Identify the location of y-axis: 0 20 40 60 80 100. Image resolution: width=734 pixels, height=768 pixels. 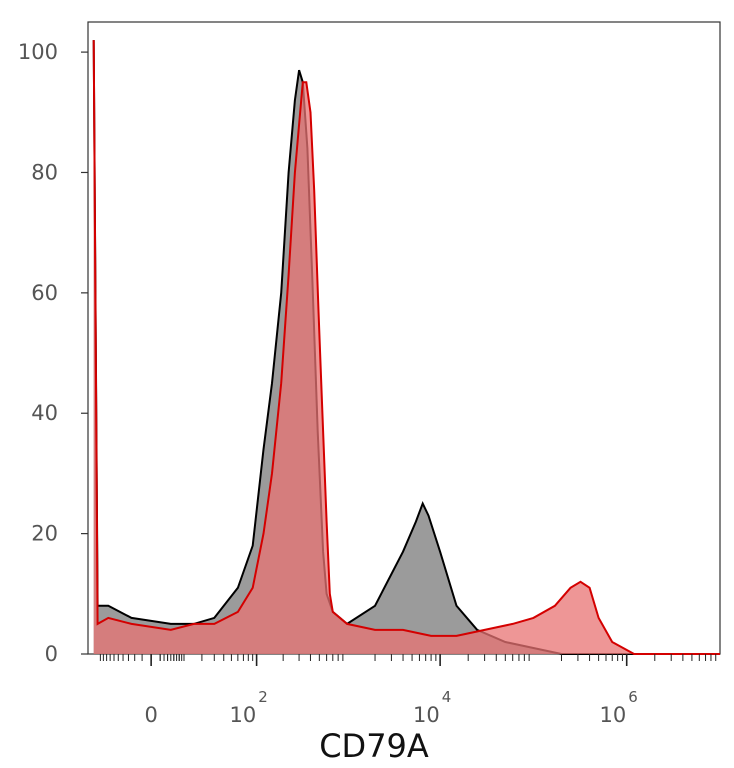
(53, 353).